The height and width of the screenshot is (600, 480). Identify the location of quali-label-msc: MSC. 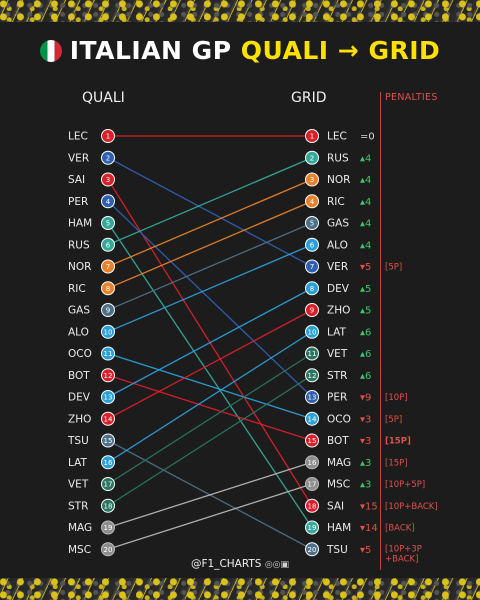
(79, 550).